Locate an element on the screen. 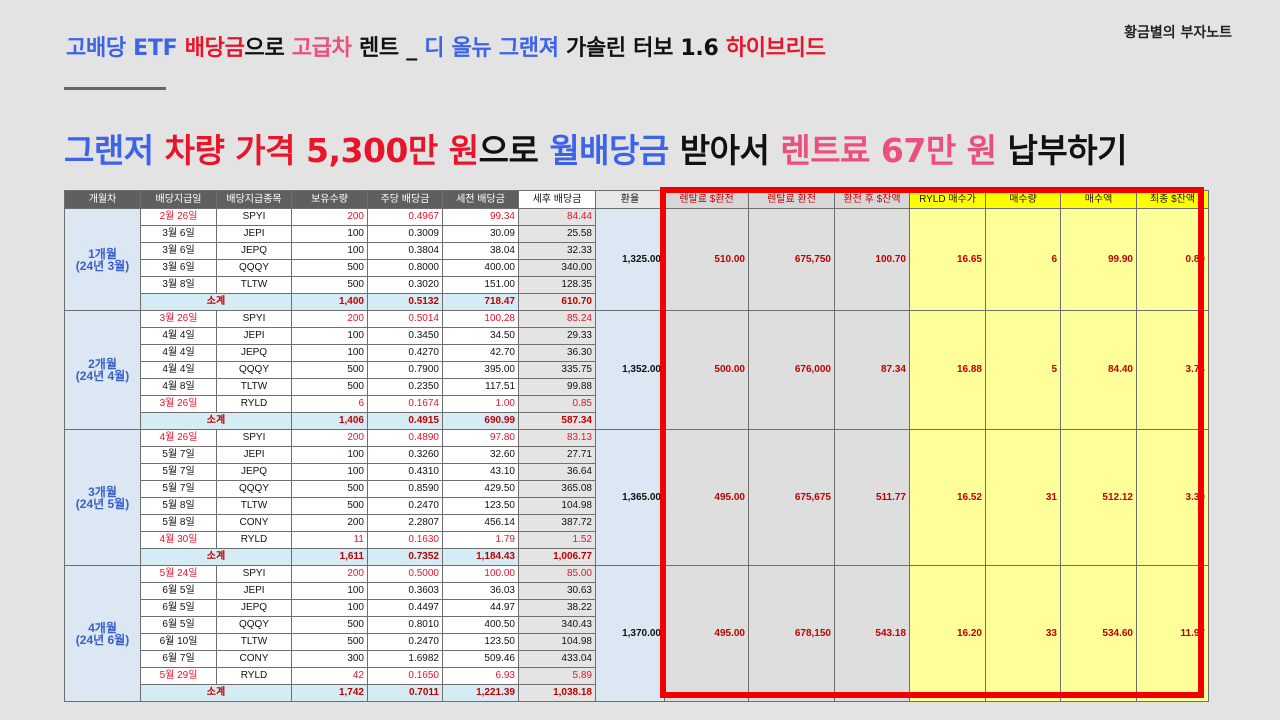 The height and width of the screenshot is (720, 1280). pay-date-cell: 6월 10일 is located at coordinates (178, 642).